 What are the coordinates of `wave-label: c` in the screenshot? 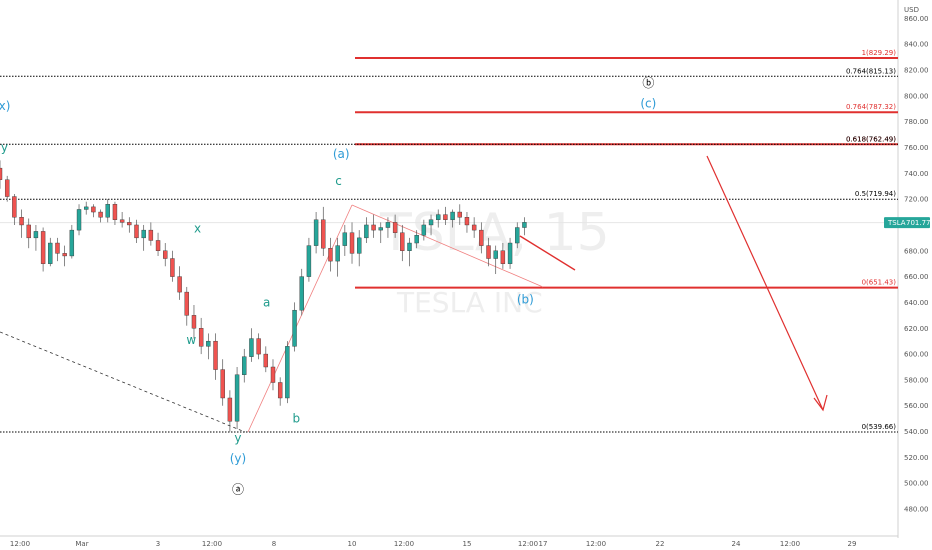 It's located at (338, 181).